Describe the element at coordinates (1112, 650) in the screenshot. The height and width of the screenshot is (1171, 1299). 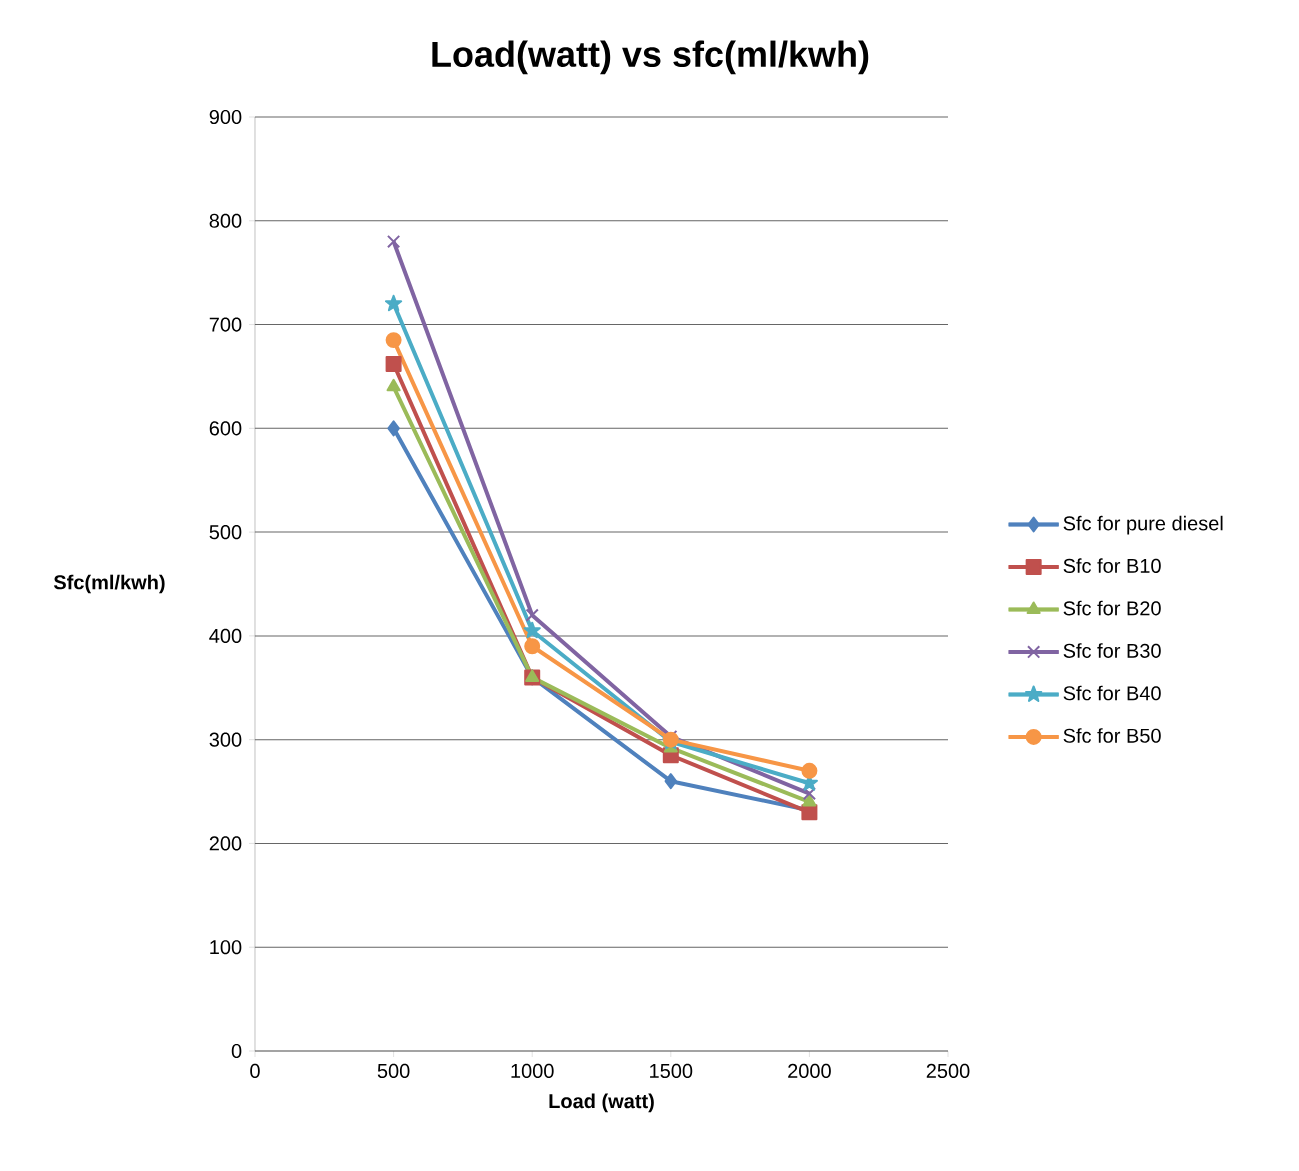
I see `legend-label: Sfc for B30` at that location.